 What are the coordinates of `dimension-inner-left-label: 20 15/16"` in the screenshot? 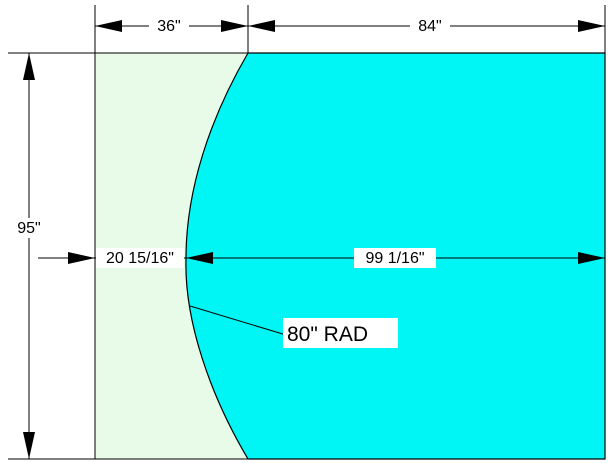 It's located at (140, 258).